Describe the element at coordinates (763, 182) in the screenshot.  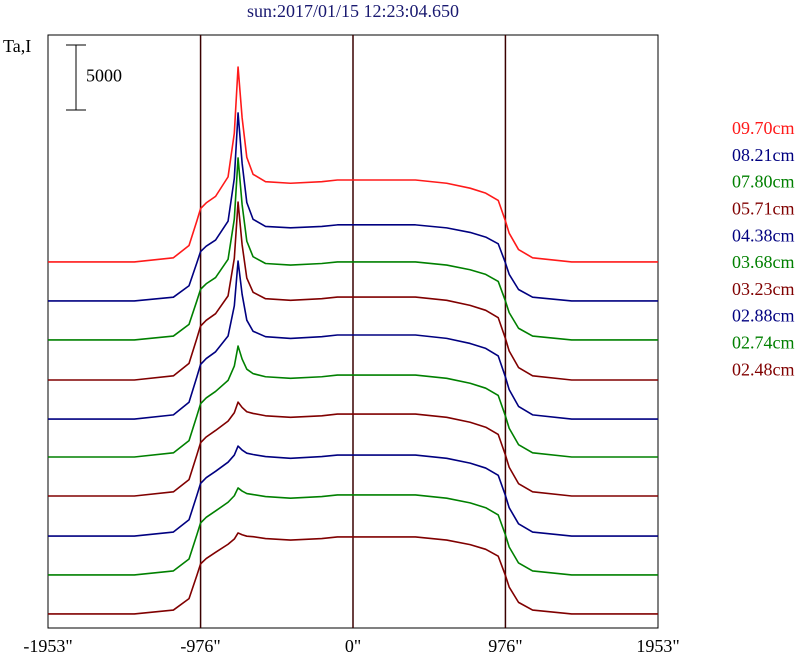
I see `legend-label: 07.80cm` at that location.